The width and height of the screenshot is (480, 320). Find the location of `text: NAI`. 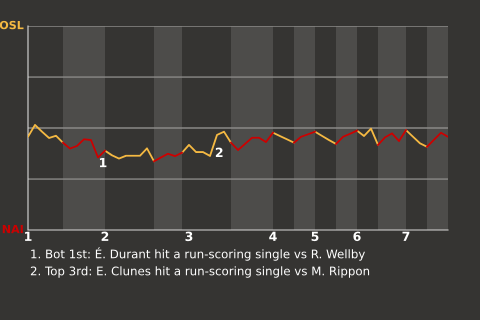

text: NAI is located at coordinates (12, 229).